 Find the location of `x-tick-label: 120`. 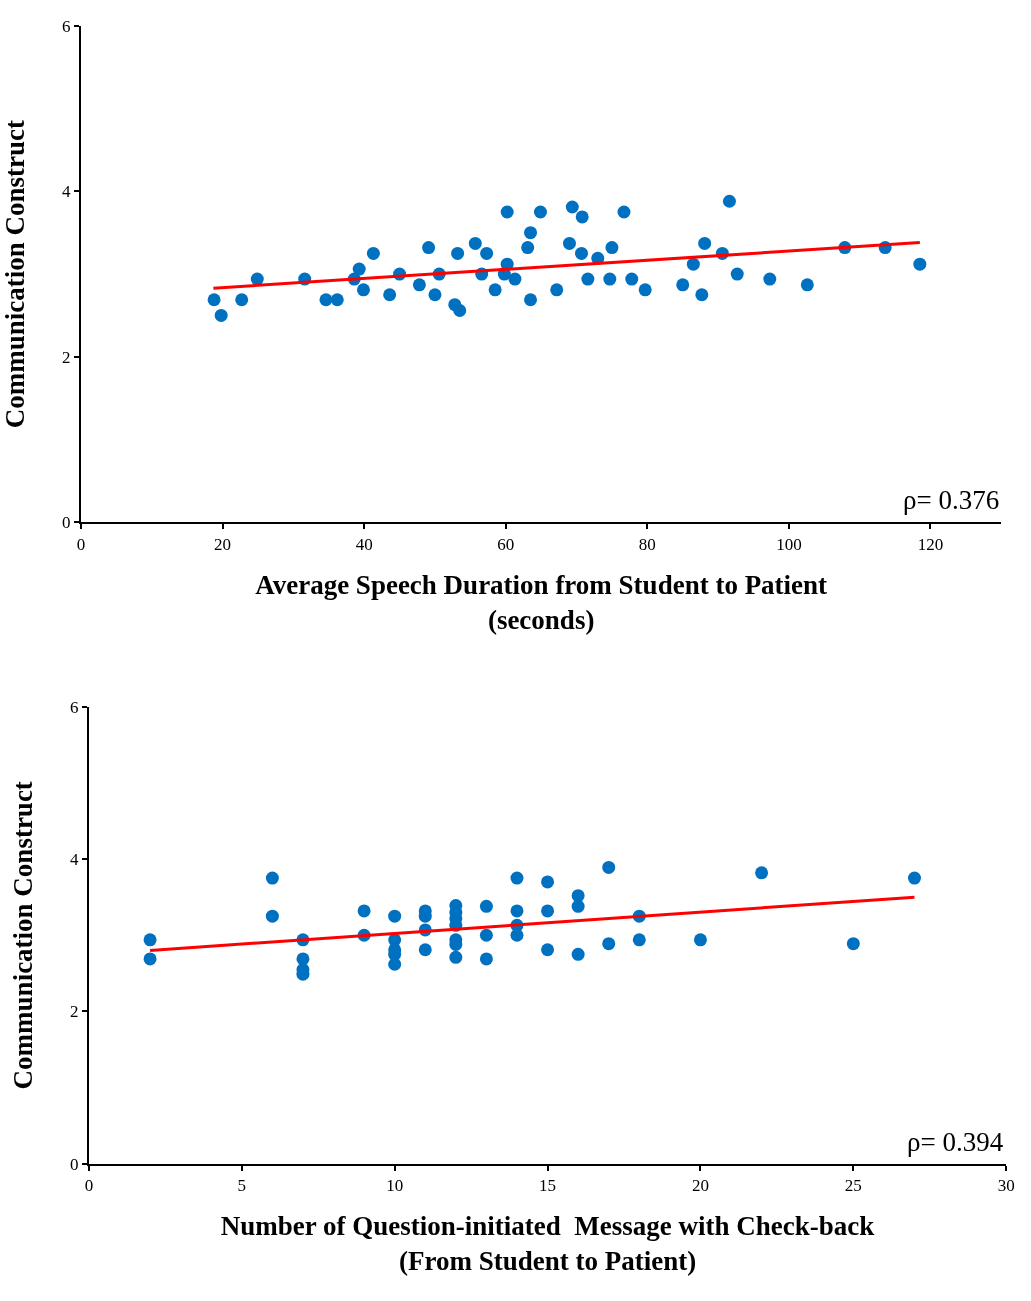

x-tick-label: 120 is located at coordinates (930, 544).